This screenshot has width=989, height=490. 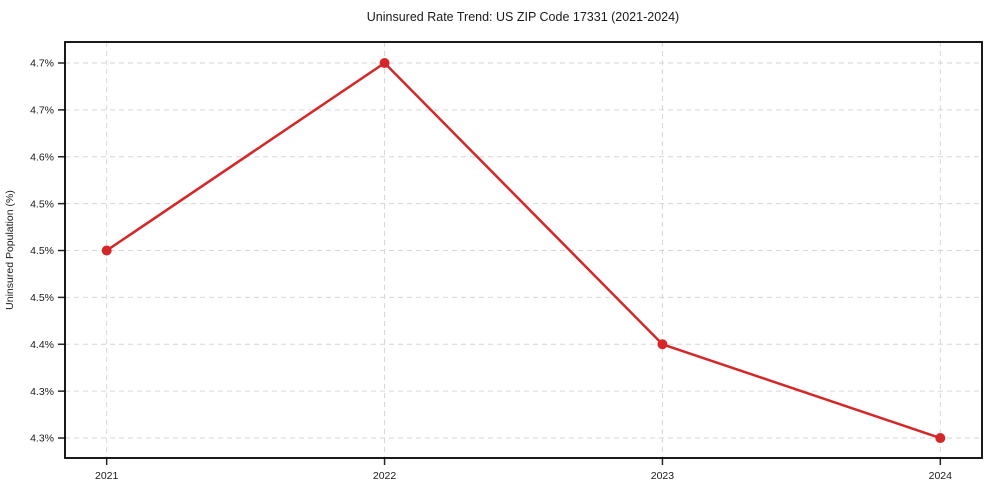 What do you see at coordinates (663, 476) in the screenshot?
I see `x-tick-label: 2023` at bounding box center [663, 476].